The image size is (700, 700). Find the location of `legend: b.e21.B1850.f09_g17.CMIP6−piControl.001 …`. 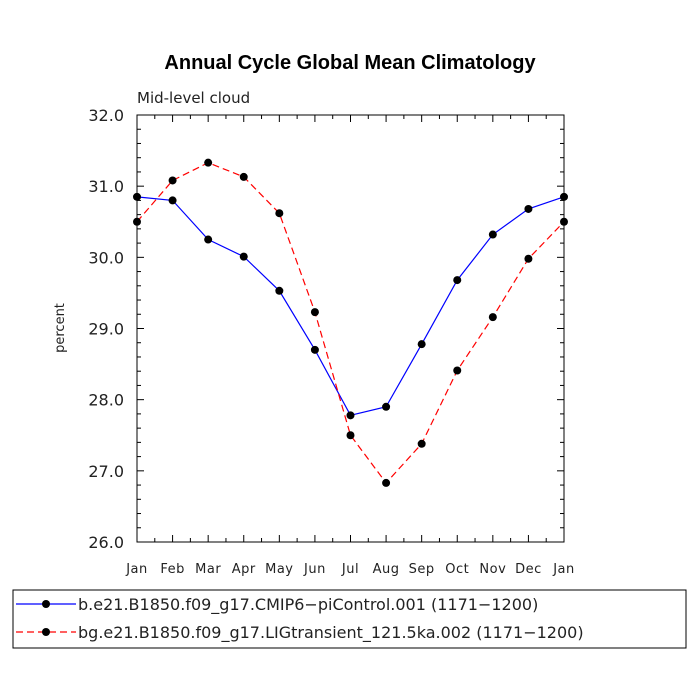

legend: b.e21.B1850.f09_g17.CMIP6−piControl.001 … is located at coordinates (349, 619).